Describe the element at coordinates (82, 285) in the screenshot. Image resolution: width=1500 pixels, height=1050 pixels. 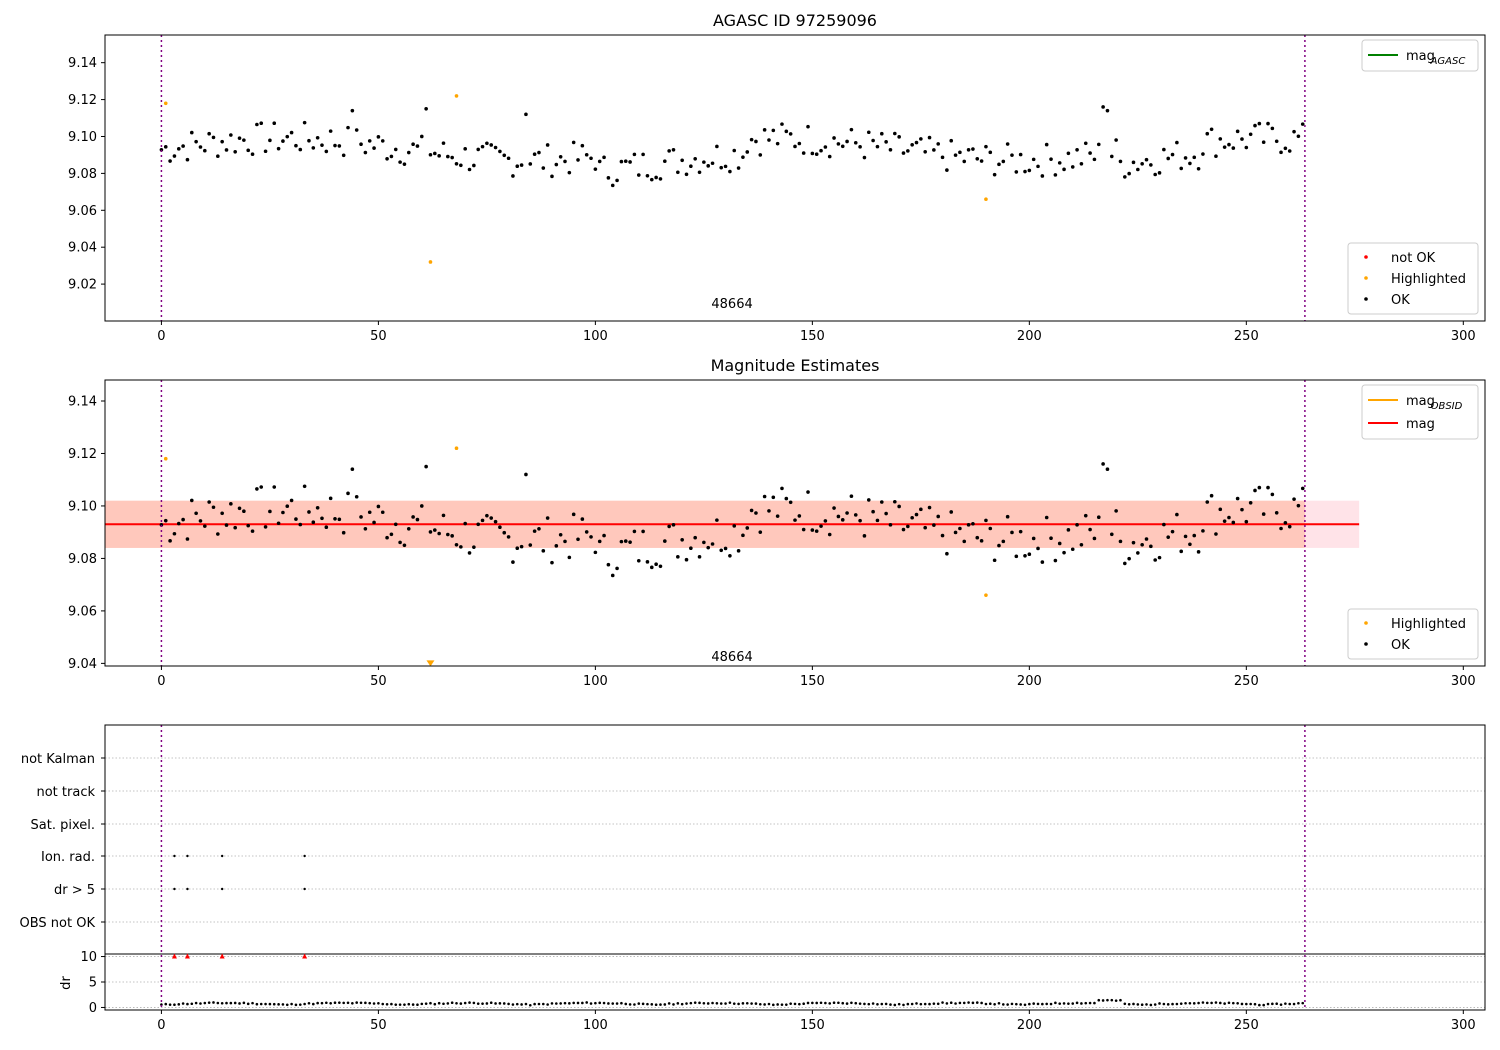
I see `panel1-ytick-label: 9.02` at that location.